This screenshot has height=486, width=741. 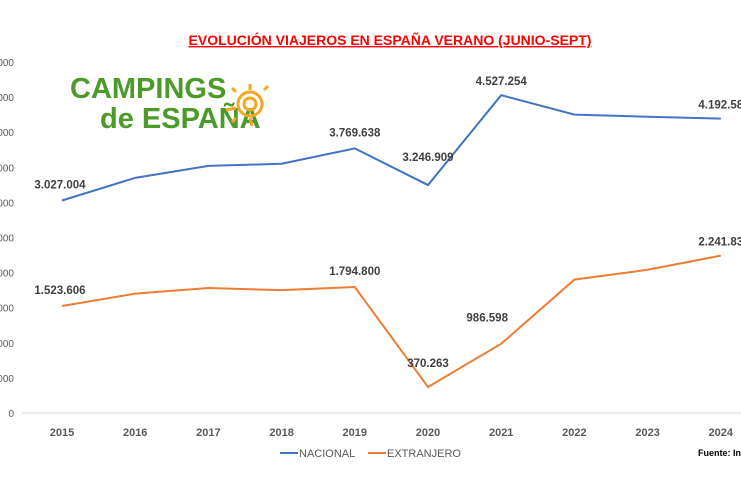 What do you see at coordinates (355, 433) in the screenshot?
I see `x-tick-label: 2019` at bounding box center [355, 433].